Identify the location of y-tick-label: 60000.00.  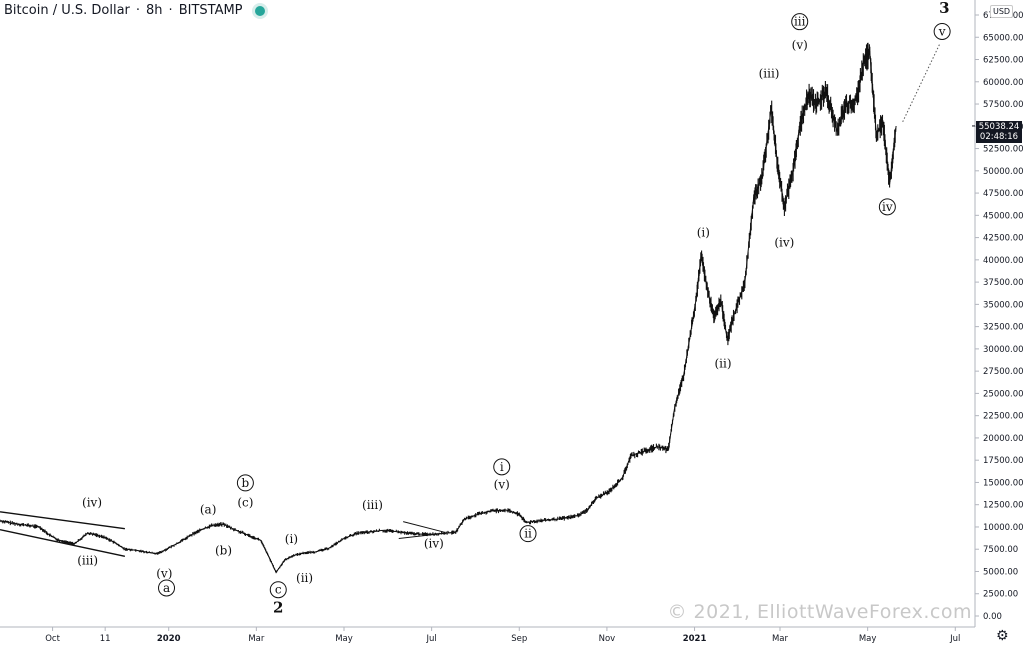
(1003, 83).